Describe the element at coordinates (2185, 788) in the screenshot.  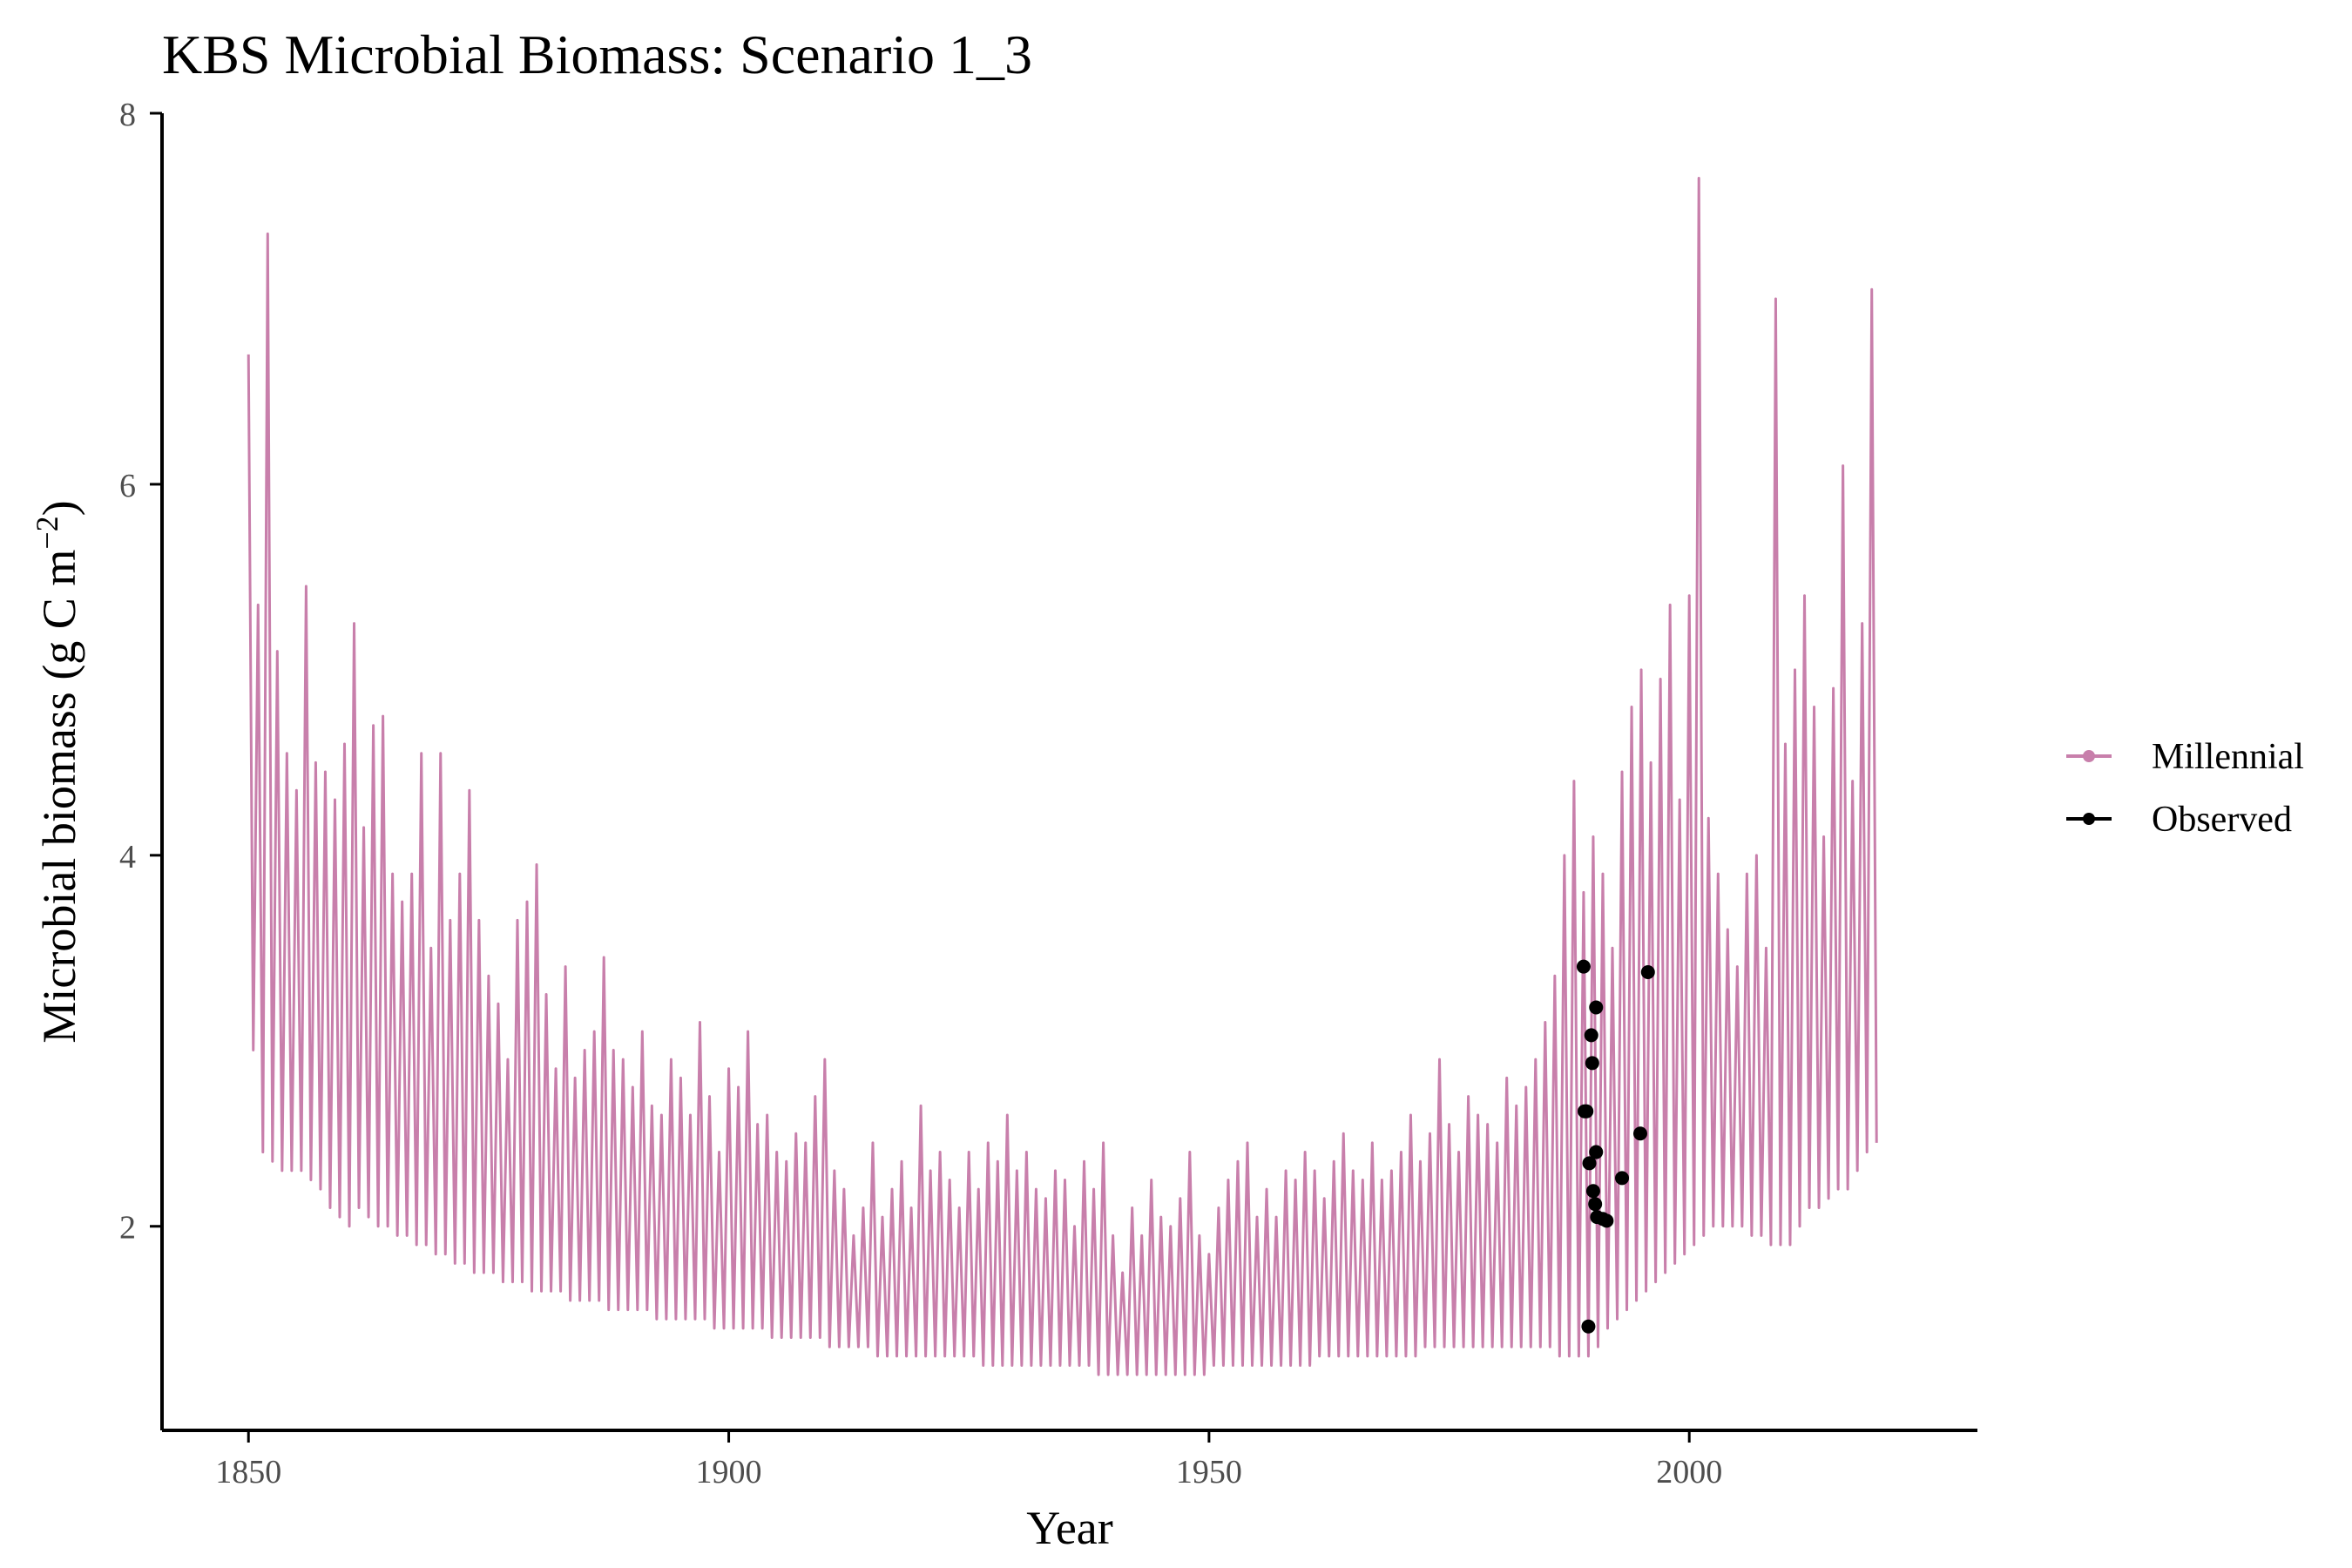
I see `legend: Millennial Observed` at that location.